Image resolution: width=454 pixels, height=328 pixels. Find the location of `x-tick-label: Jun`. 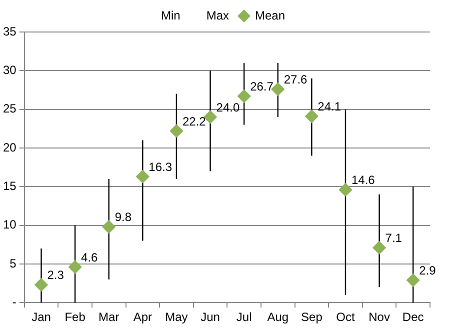

x-tick-label: Jun is located at coordinates (210, 317).